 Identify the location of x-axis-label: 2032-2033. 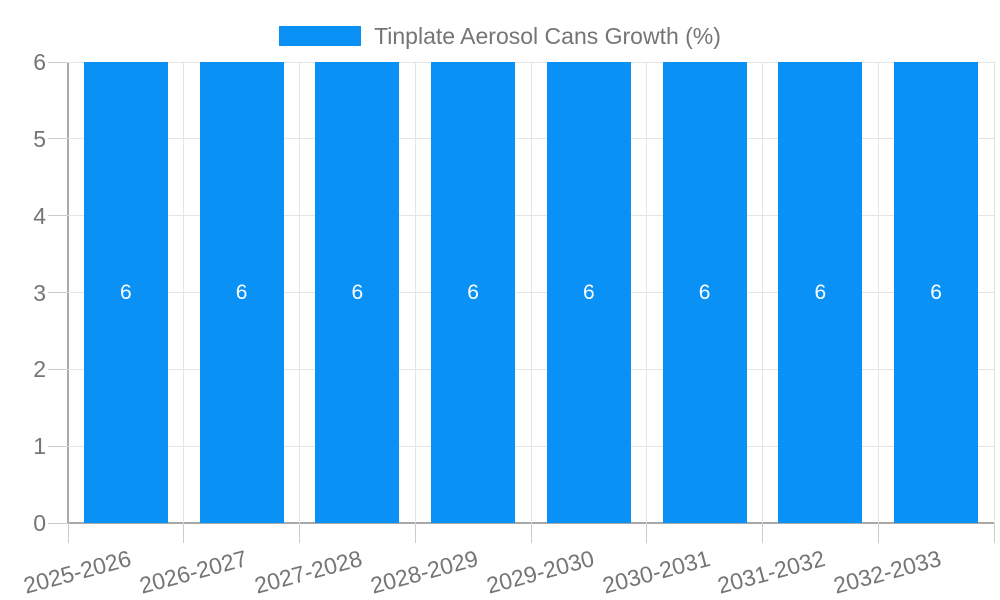
(887, 572).